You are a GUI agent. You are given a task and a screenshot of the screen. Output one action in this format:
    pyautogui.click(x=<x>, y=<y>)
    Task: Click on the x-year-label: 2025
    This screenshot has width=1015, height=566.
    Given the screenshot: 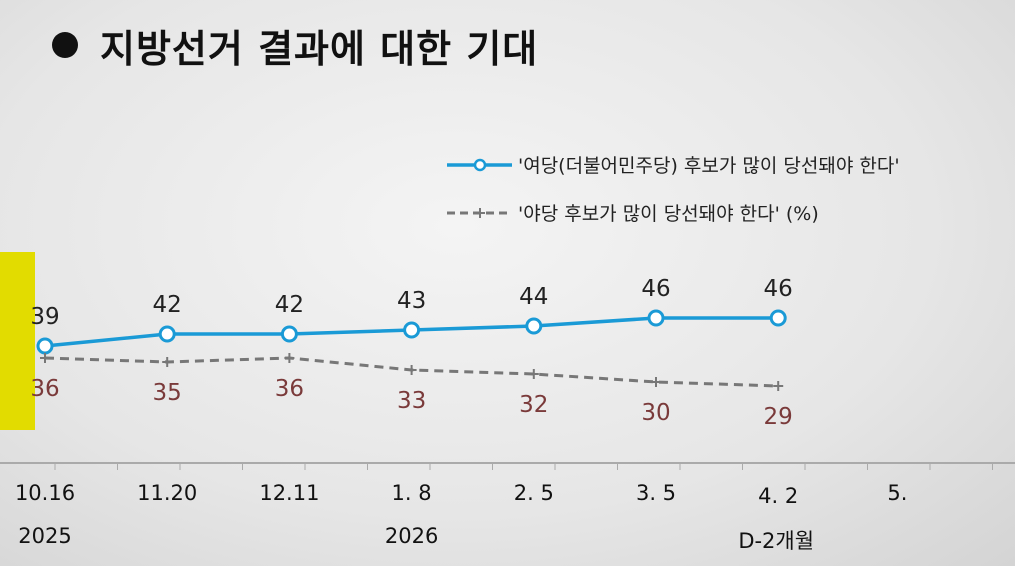 What is the action you would take?
    pyautogui.click(x=44, y=536)
    